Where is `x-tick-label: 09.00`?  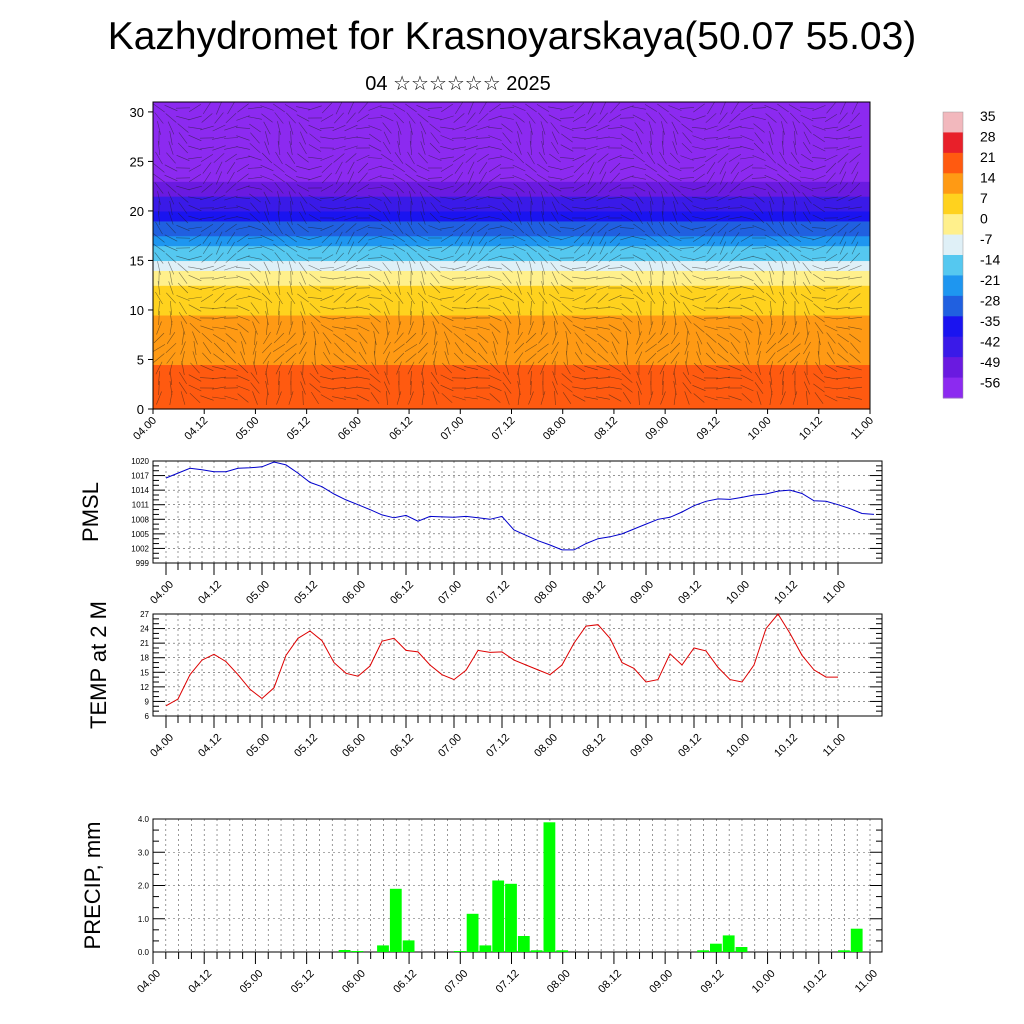
x-tick-label: 09.00 is located at coordinates (642, 746).